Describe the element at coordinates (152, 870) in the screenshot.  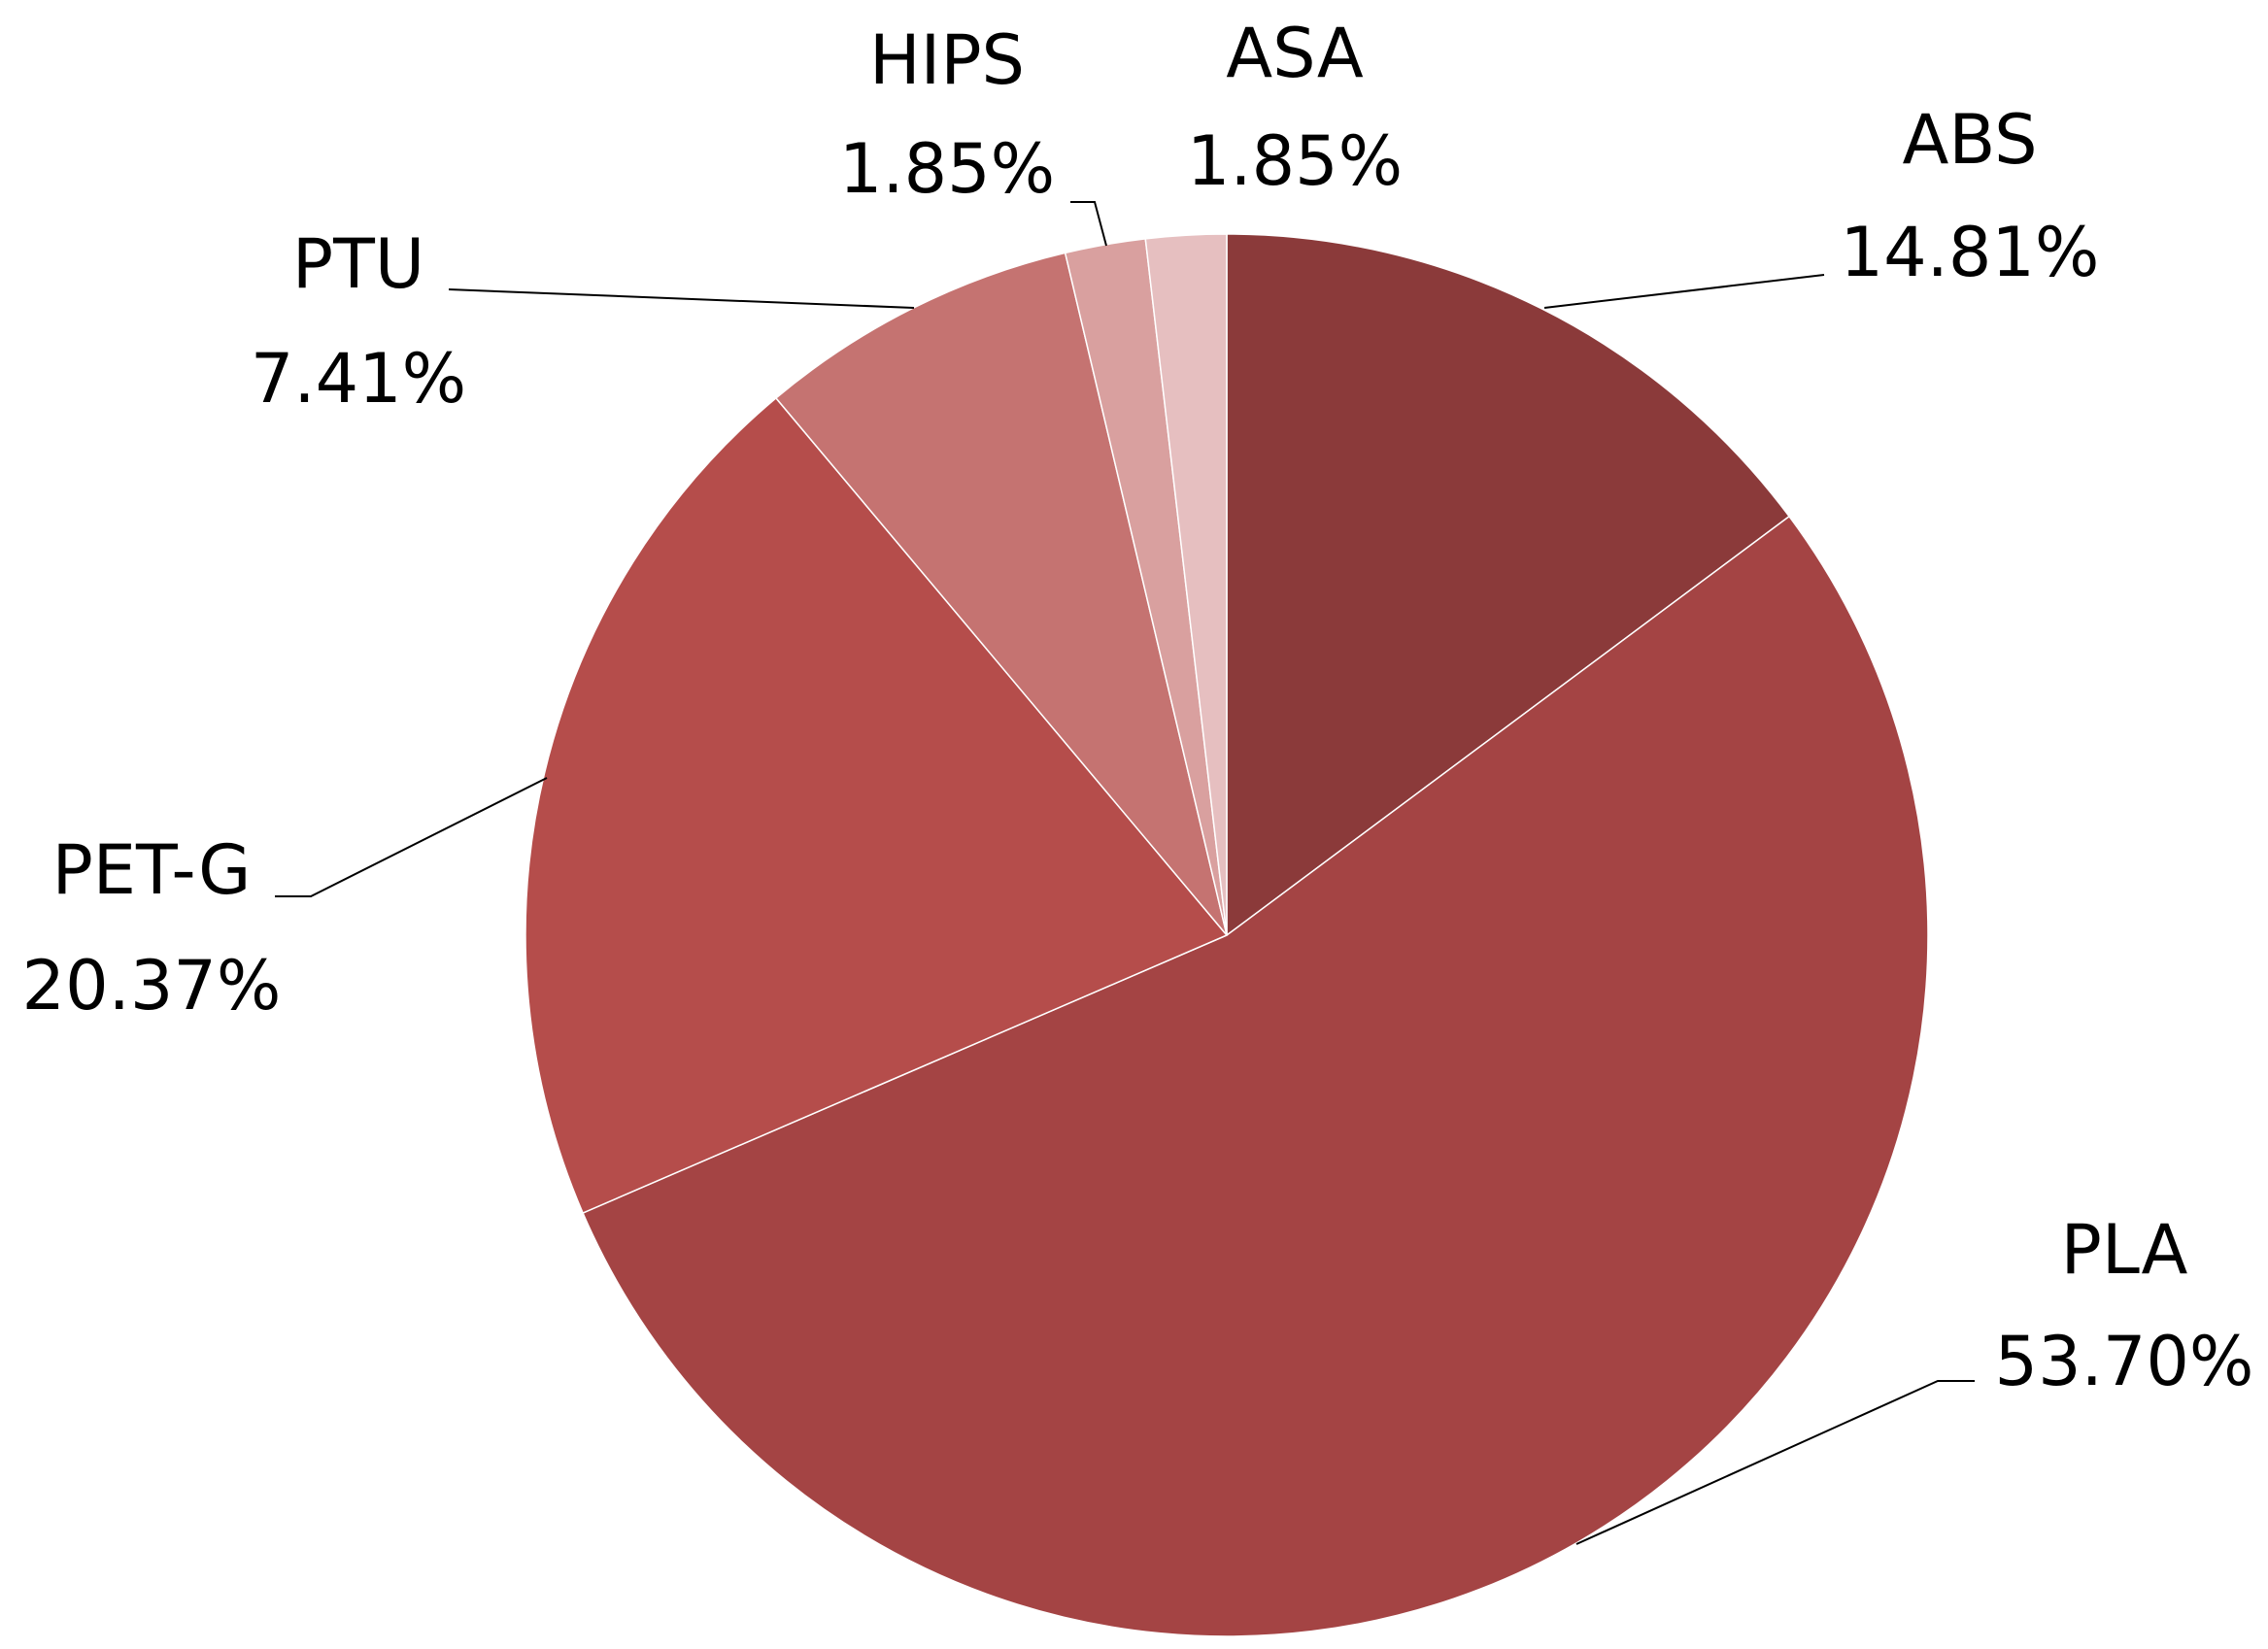
I see `slice-name: PET-G` at that location.